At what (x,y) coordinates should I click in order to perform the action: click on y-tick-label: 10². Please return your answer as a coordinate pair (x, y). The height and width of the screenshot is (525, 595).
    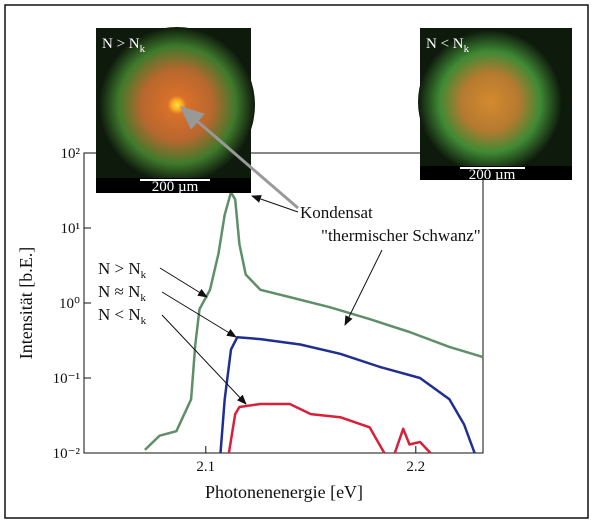
    Looking at the image, I should click on (71, 154).